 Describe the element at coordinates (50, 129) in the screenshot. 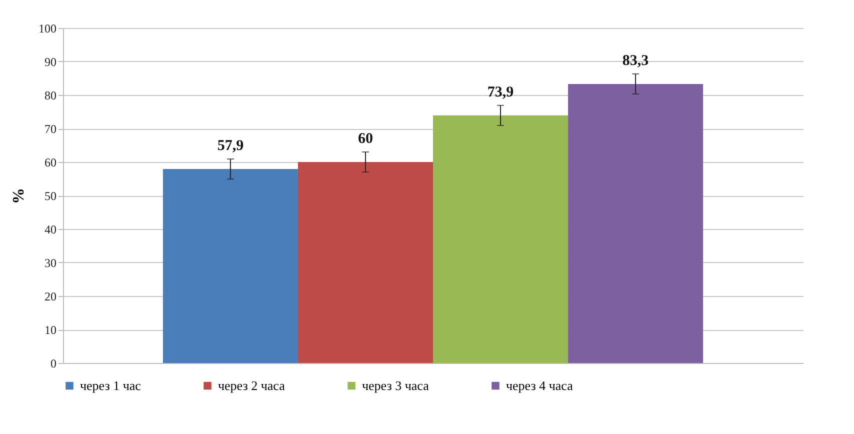

I see `y-tick-label: 70` at that location.